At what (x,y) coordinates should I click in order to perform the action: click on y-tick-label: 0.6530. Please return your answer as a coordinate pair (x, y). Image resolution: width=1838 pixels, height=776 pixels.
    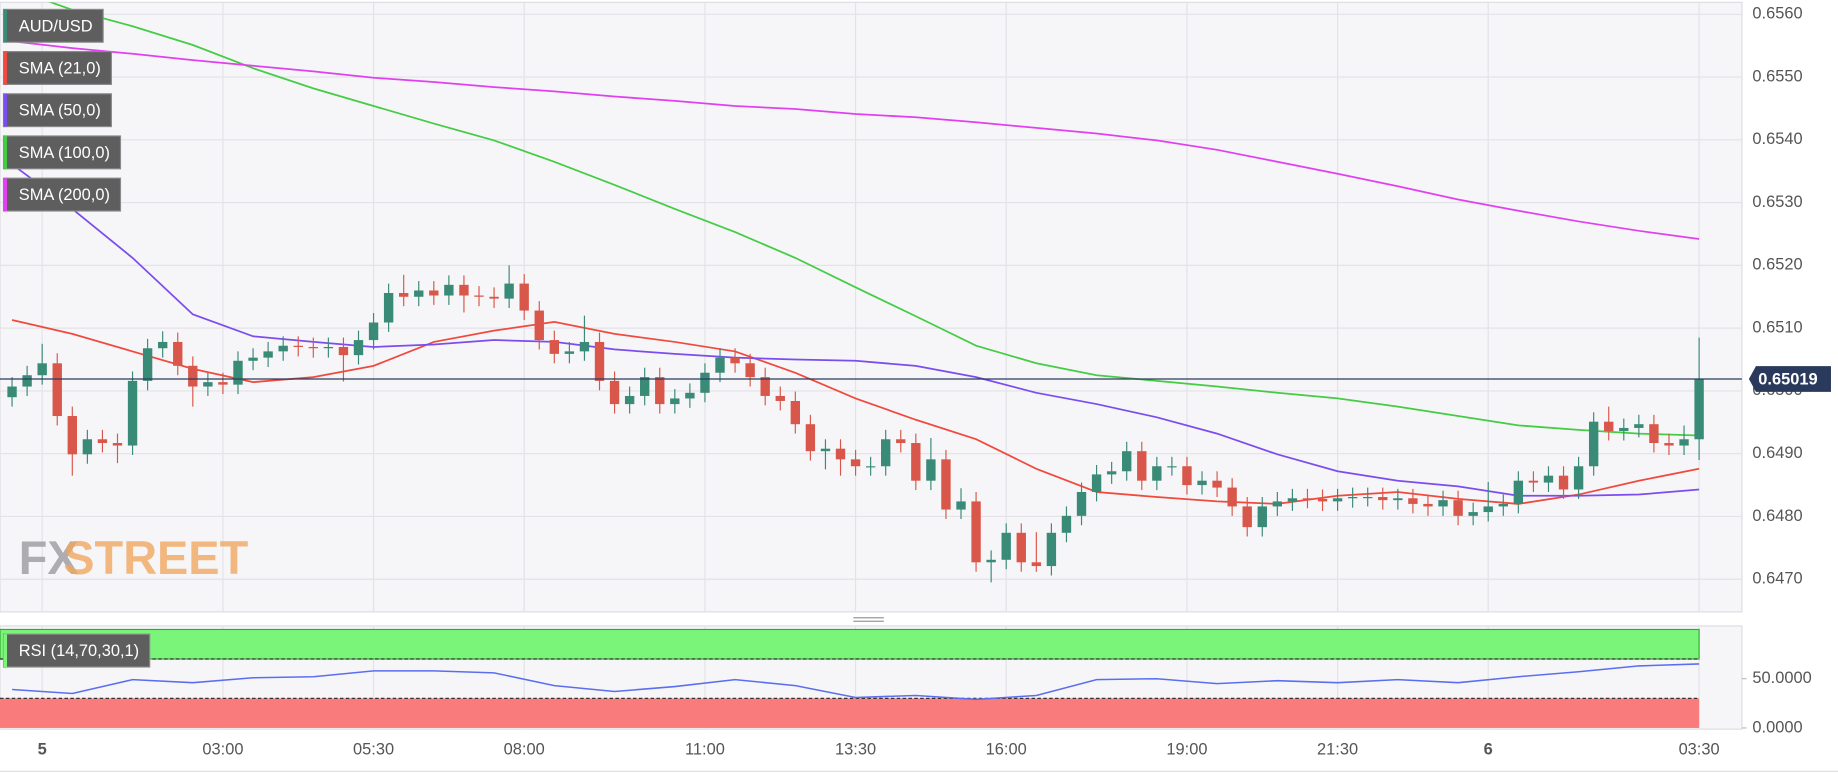
    Looking at the image, I should click on (1777, 202).